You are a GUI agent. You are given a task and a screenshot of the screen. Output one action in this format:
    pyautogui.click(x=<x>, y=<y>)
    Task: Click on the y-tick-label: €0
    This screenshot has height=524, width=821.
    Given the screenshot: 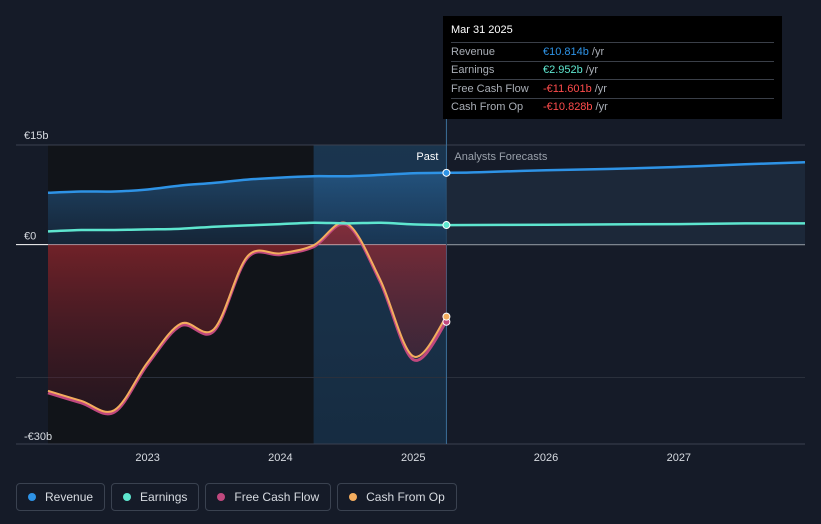 What is the action you would take?
    pyautogui.click(x=30, y=237)
    